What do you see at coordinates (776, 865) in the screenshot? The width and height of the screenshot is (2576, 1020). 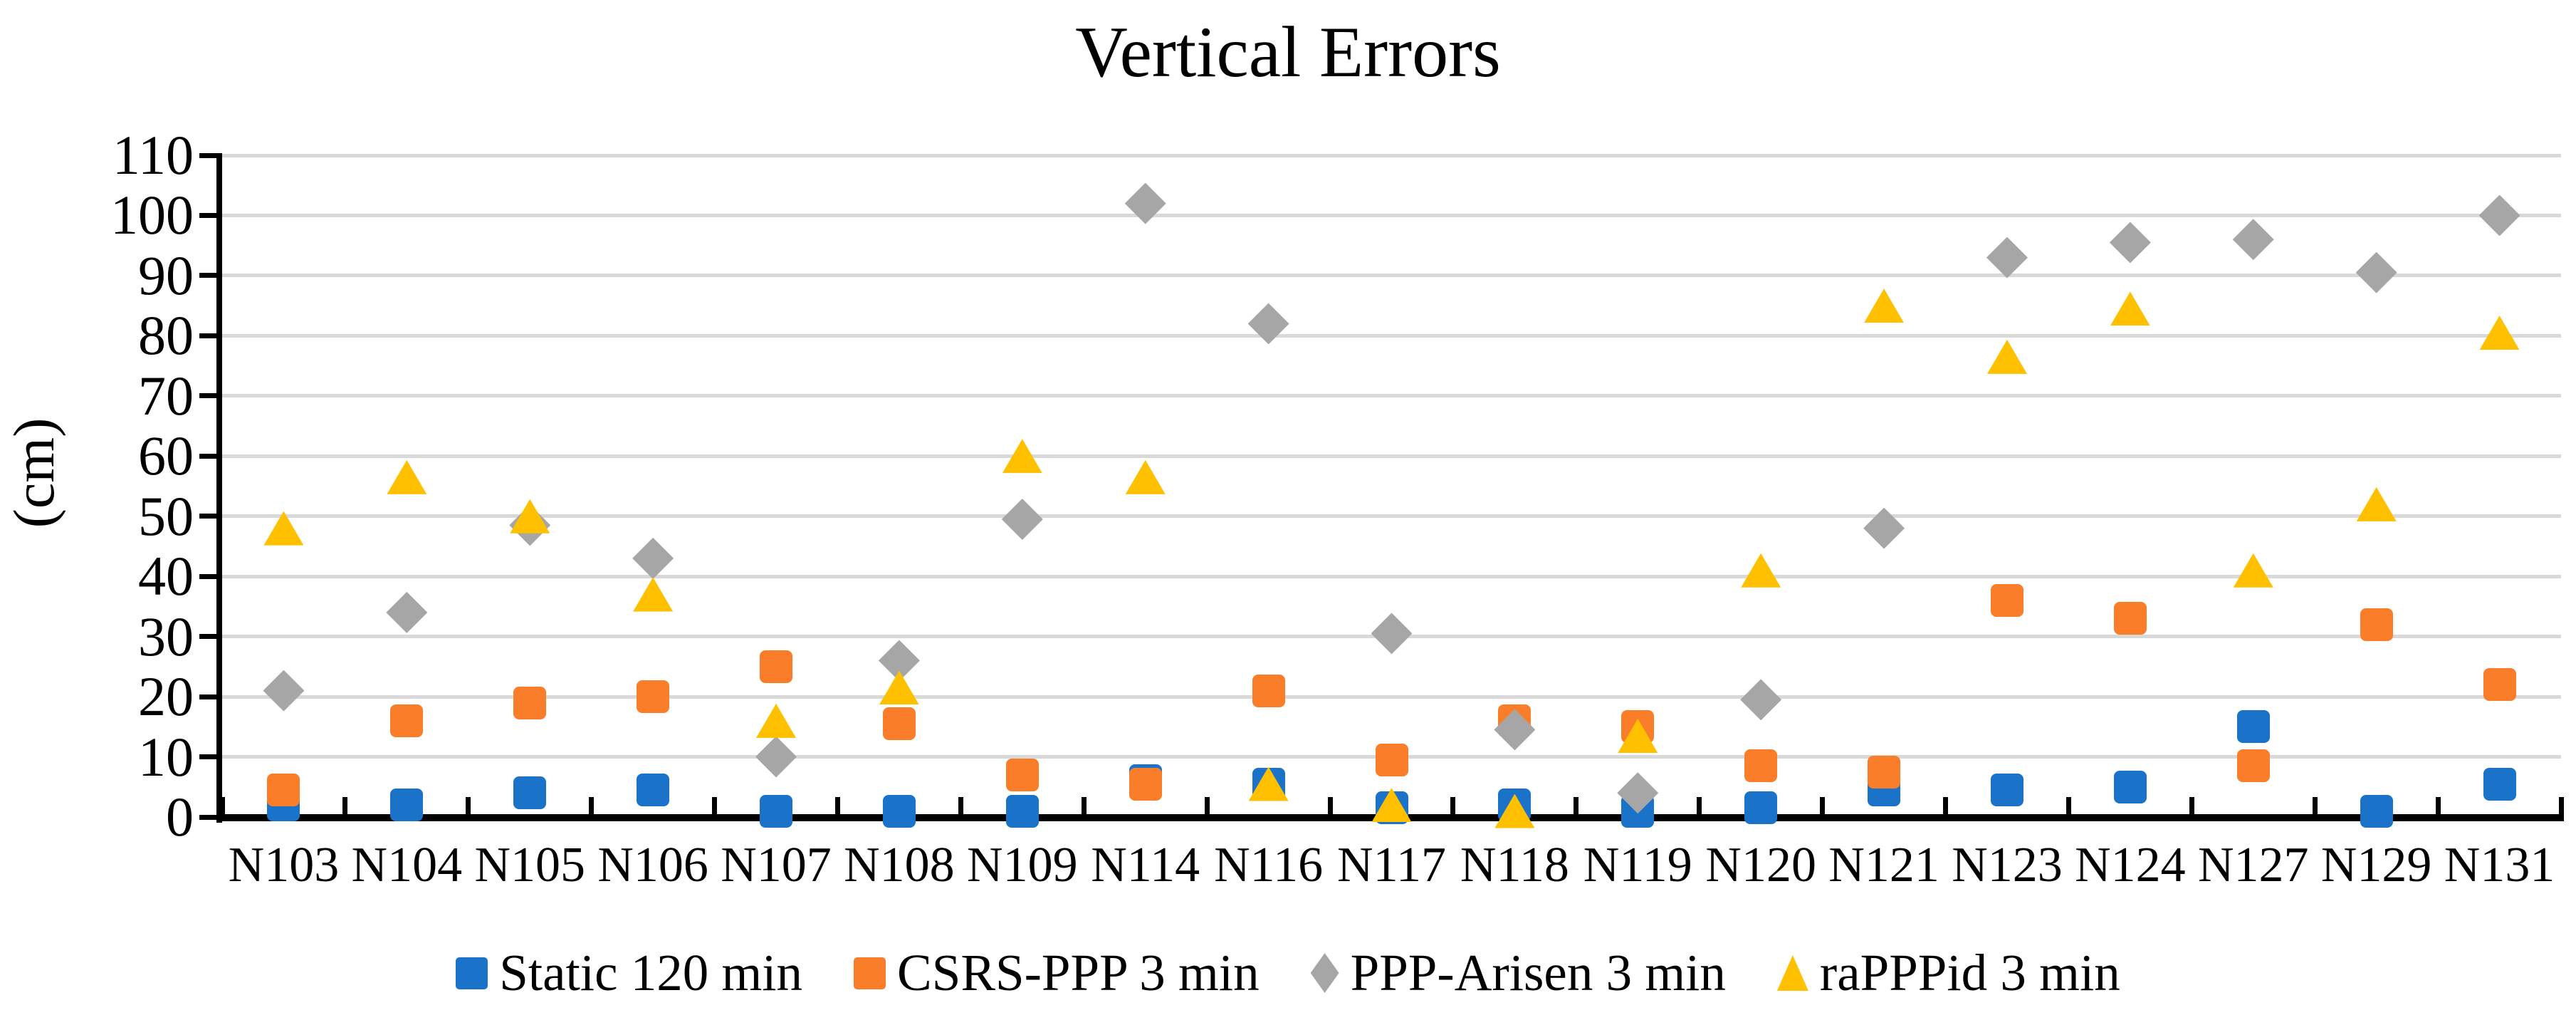 I see `x-category-label: N107` at bounding box center [776, 865].